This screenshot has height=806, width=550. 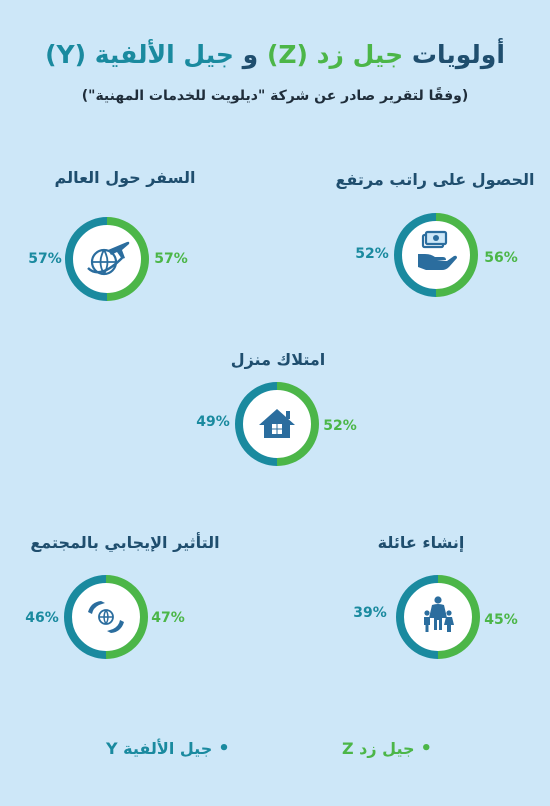 What do you see at coordinates (125, 177) in the screenshot?
I see `category-label-travel: السفر حول العالم` at bounding box center [125, 177].